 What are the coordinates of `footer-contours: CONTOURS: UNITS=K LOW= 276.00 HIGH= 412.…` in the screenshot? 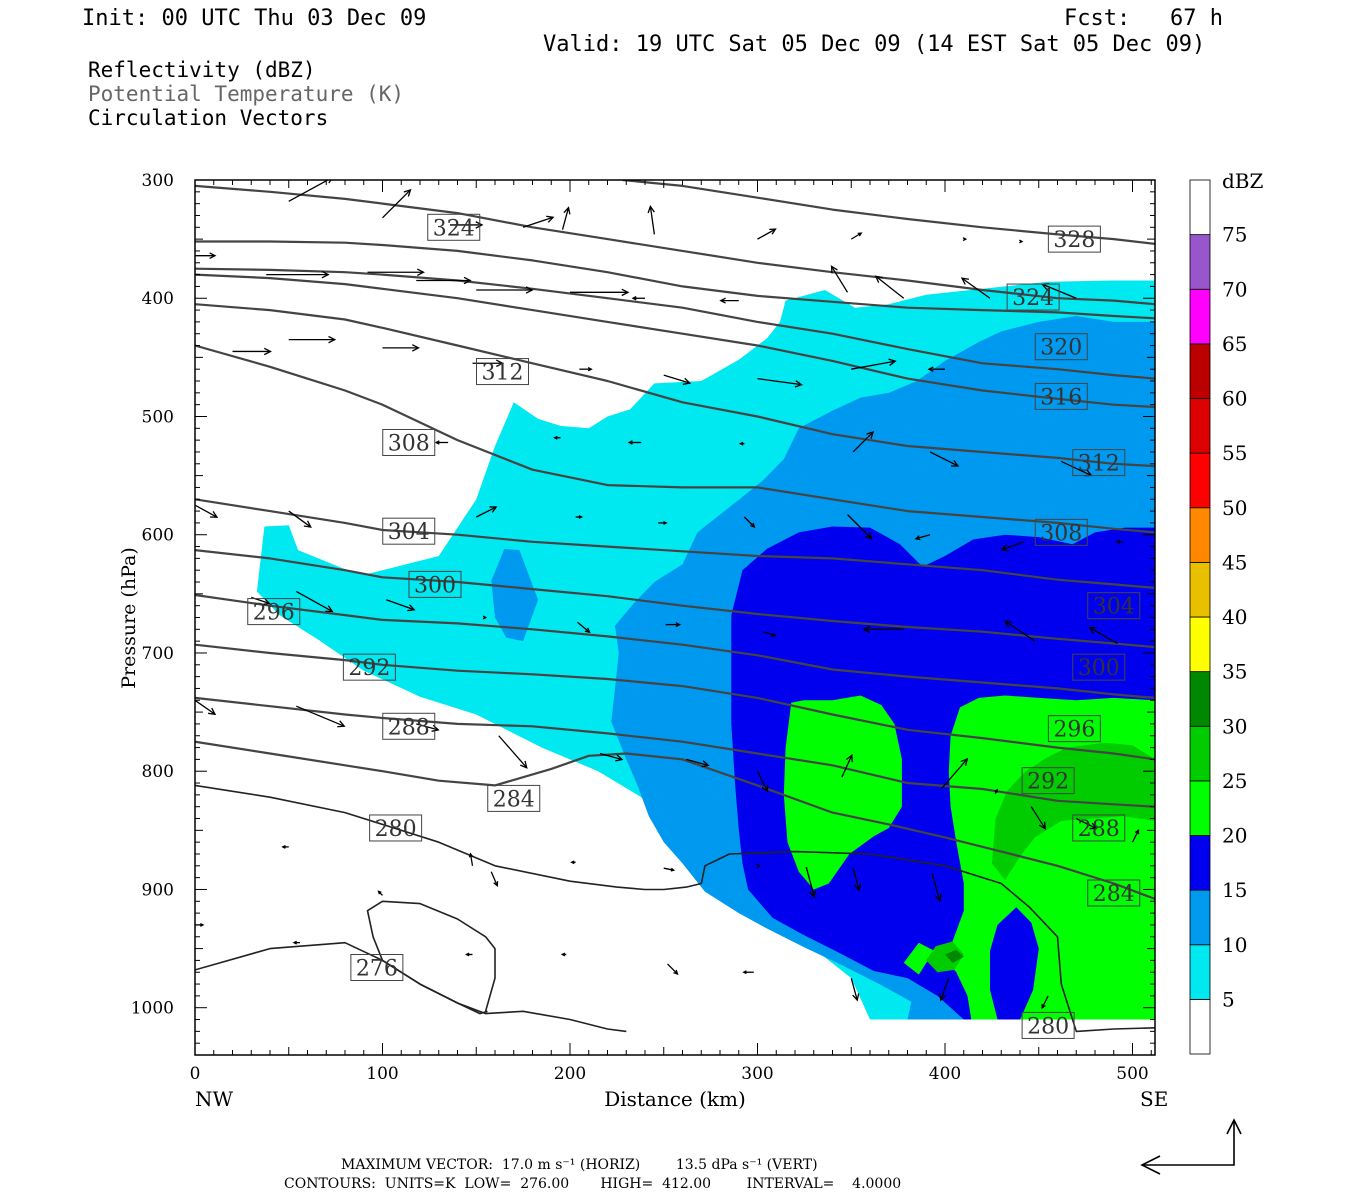 It's located at (593, 1184).